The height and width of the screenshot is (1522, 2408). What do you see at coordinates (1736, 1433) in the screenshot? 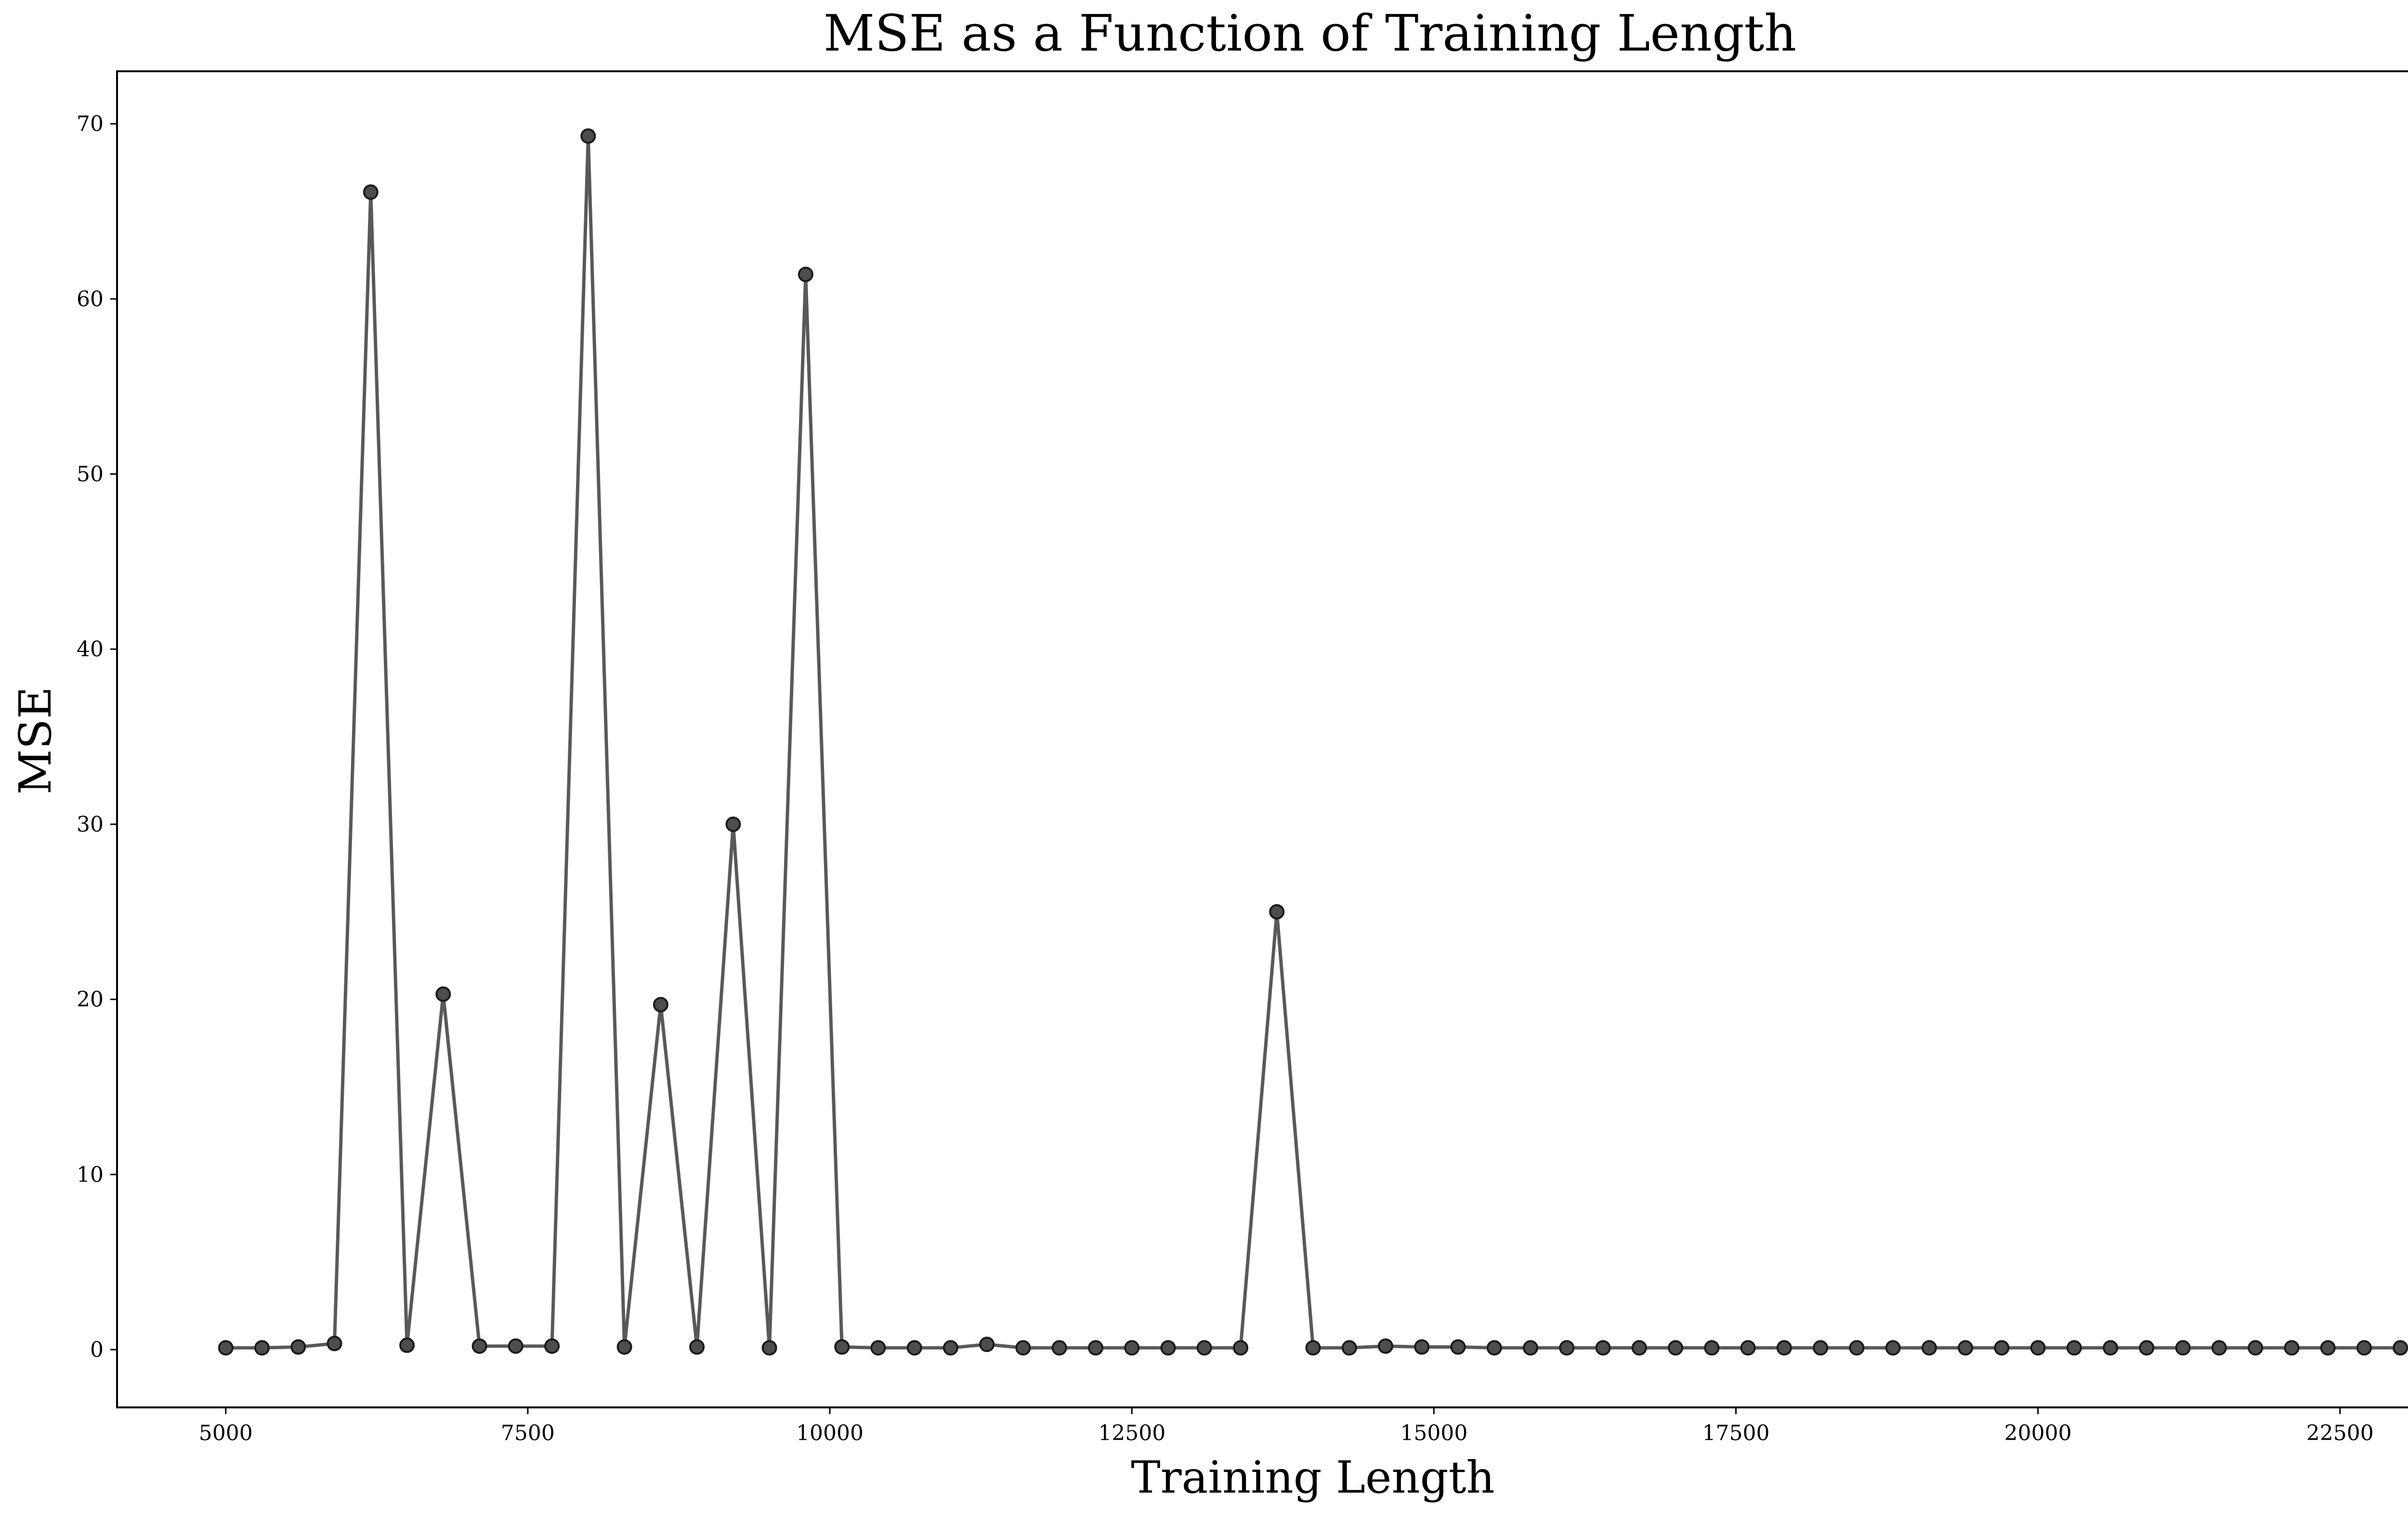
I see `x-tick-label: 17500` at bounding box center [1736, 1433].